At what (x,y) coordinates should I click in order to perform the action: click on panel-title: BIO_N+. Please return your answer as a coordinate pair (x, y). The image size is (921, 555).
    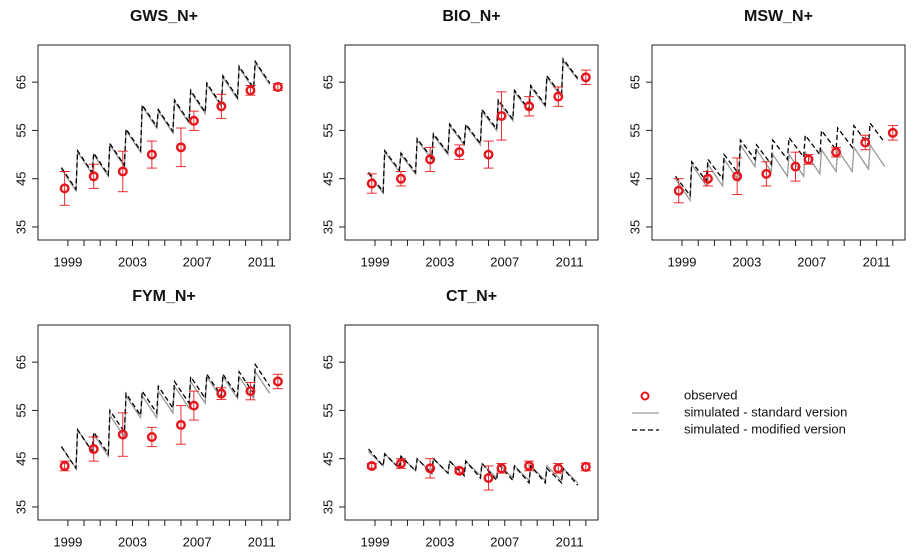
    Looking at the image, I should click on (471, 16).